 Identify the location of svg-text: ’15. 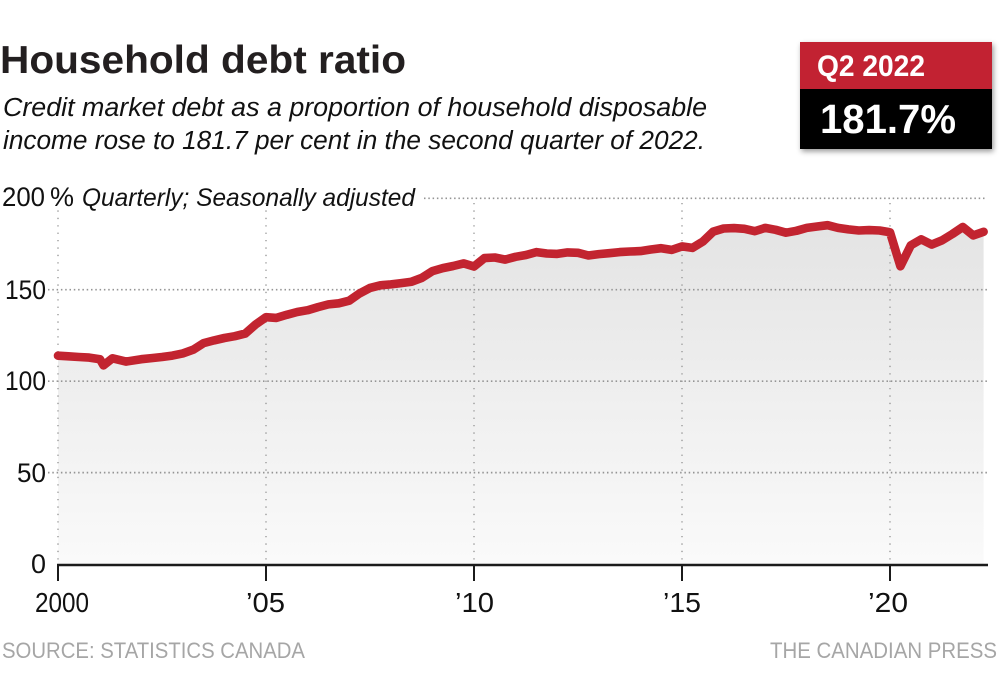
(682, 602).